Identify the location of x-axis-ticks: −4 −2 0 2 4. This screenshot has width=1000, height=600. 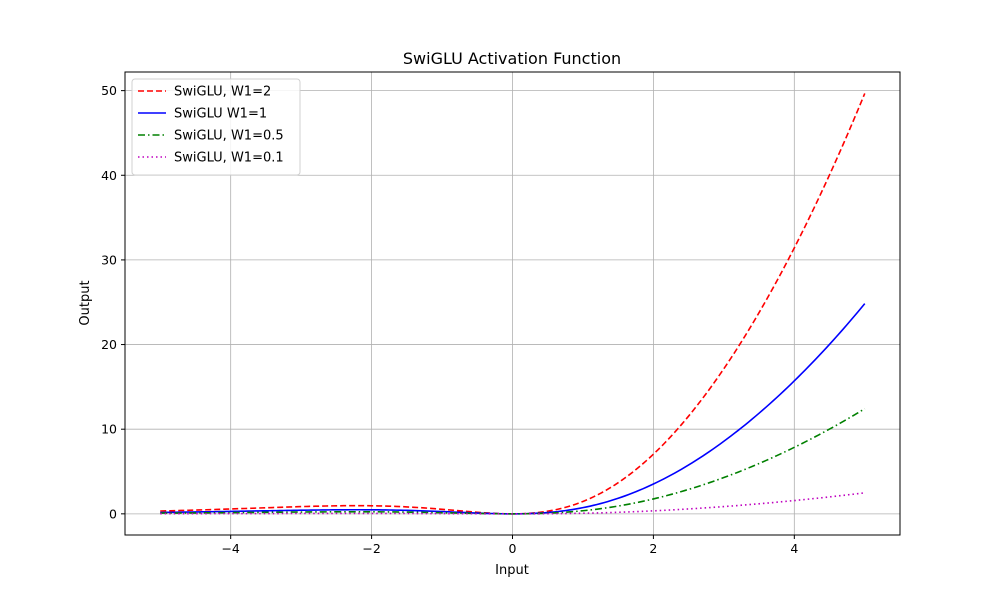
(509, 545).